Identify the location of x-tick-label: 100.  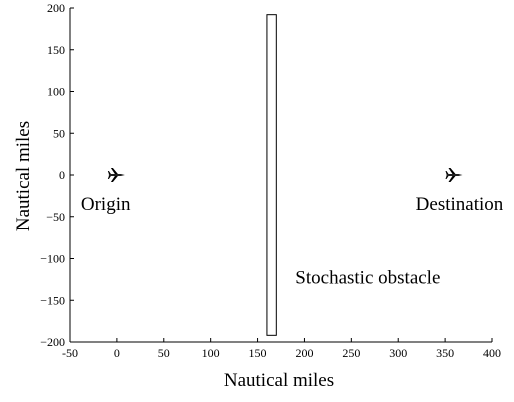
(211, 353).